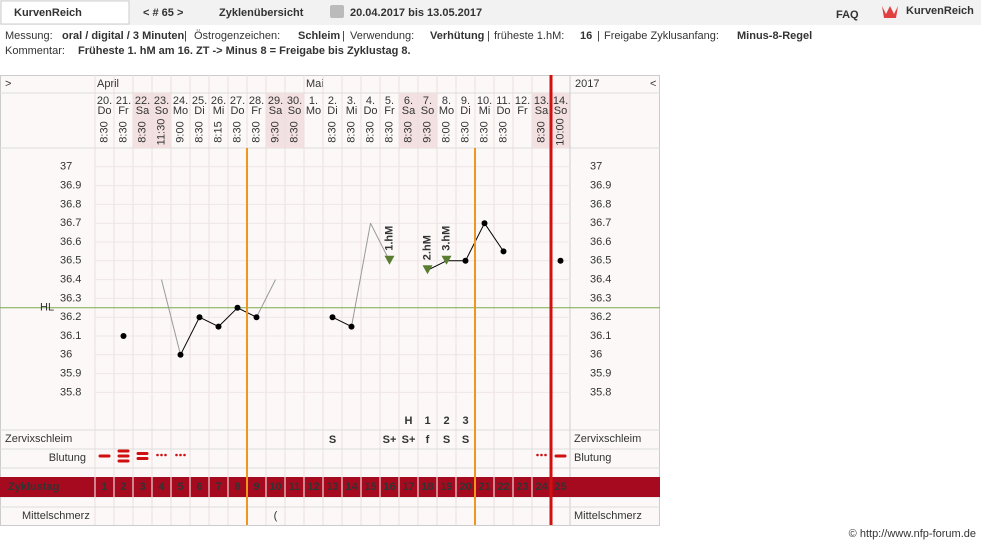 The height and width of the screenshot is (545, 981). I want to click on date-label: 4., so click(370, 101).